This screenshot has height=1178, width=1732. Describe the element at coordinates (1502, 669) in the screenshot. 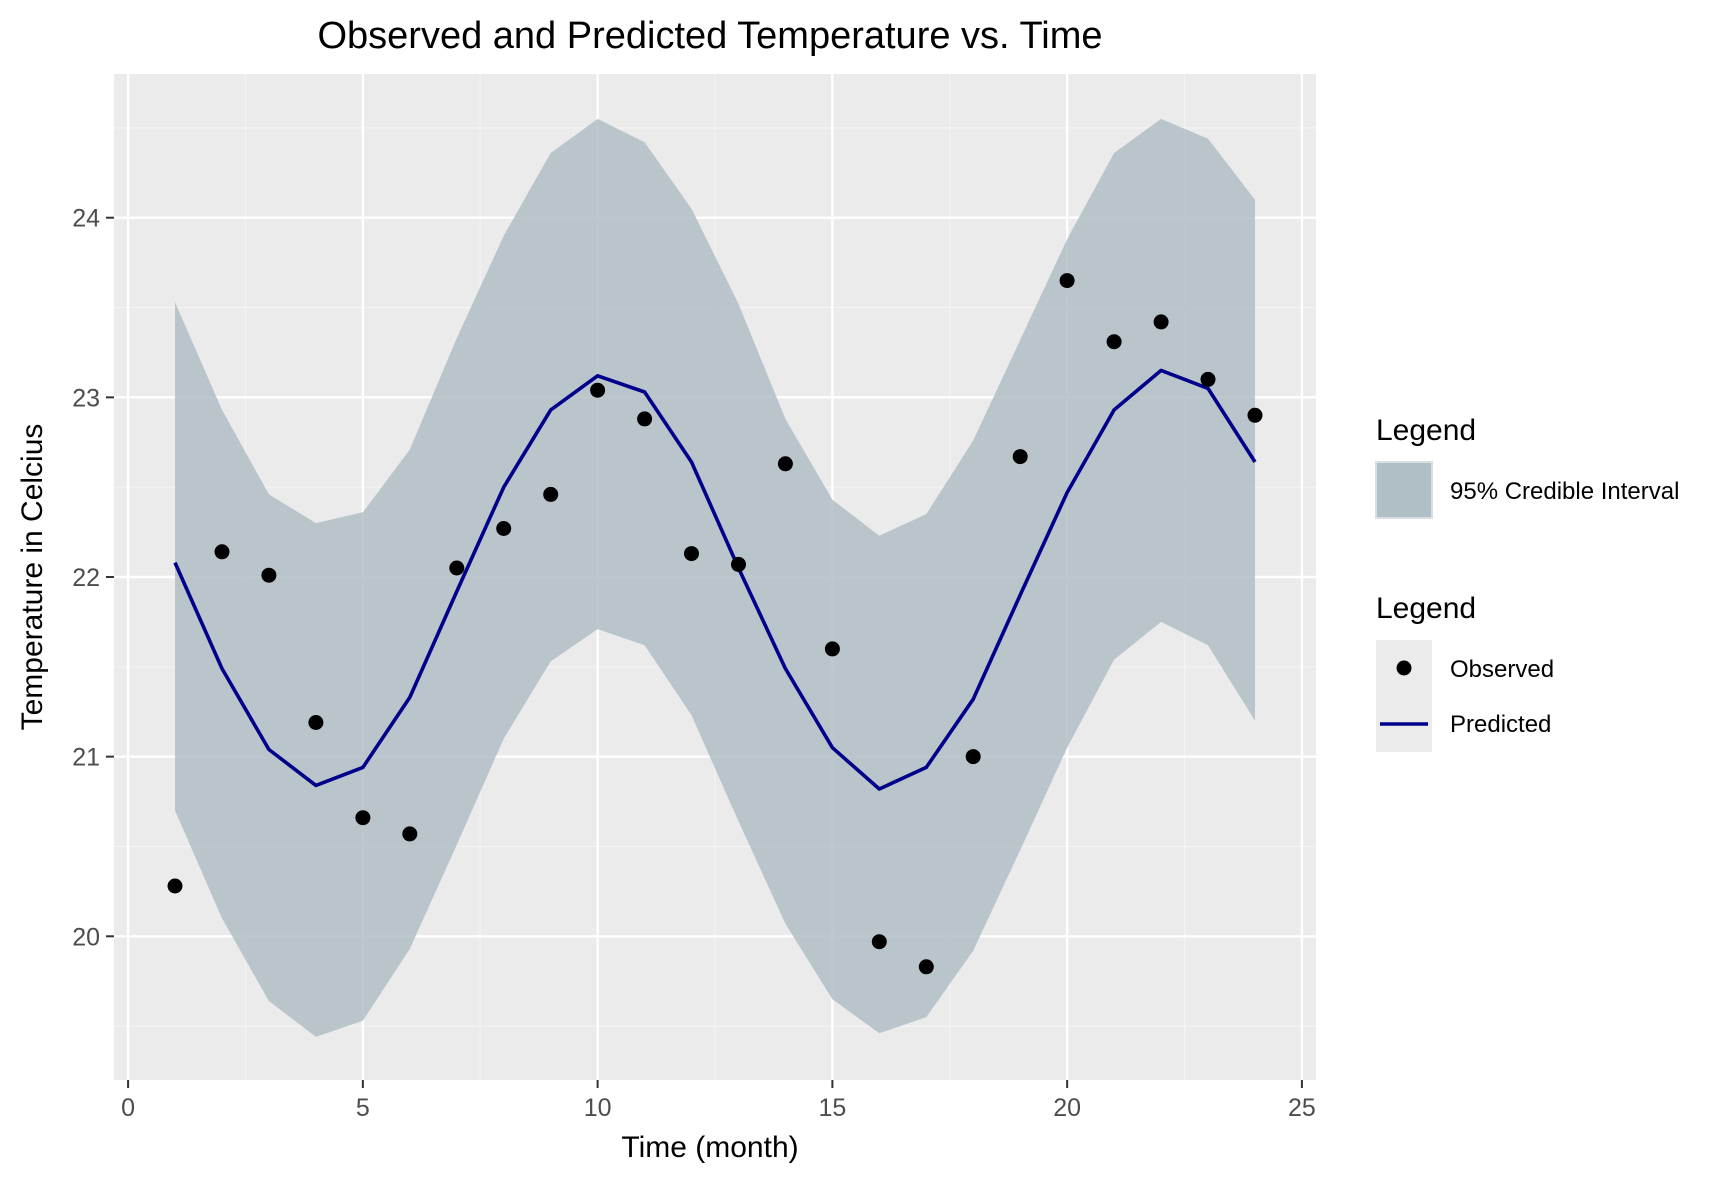

I see `legend-label: Observed` at that location.